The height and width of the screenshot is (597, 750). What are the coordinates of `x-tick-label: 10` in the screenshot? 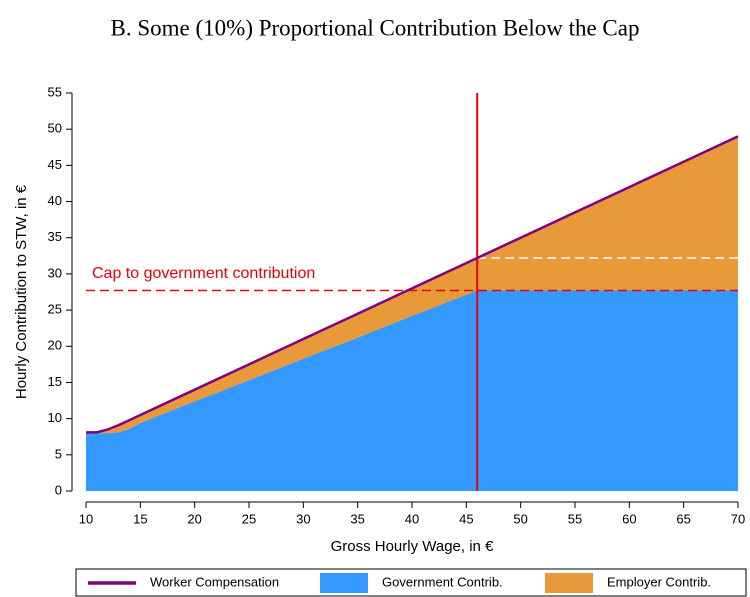 It's located at (86, 518).